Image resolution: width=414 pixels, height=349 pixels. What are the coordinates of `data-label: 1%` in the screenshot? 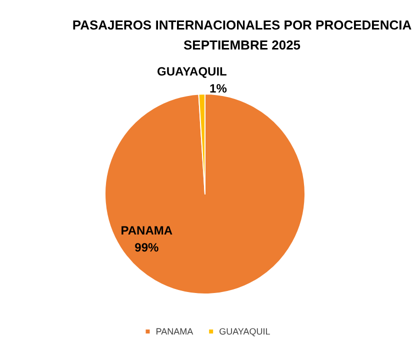 It's located at (219, 89).